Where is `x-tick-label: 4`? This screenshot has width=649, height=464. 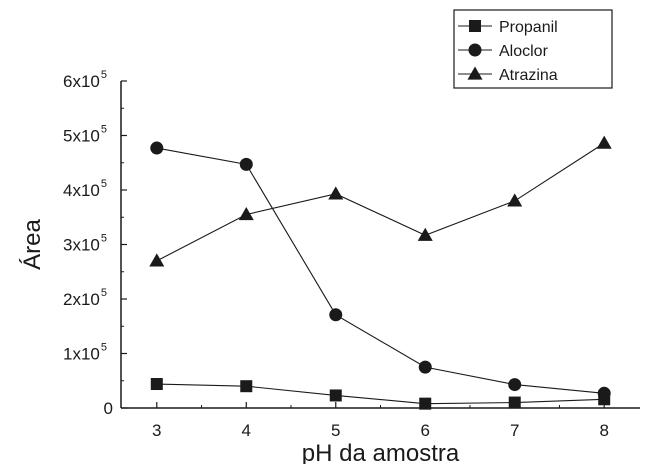 x-tick-label: 4 is located at coordinates (246, 430).